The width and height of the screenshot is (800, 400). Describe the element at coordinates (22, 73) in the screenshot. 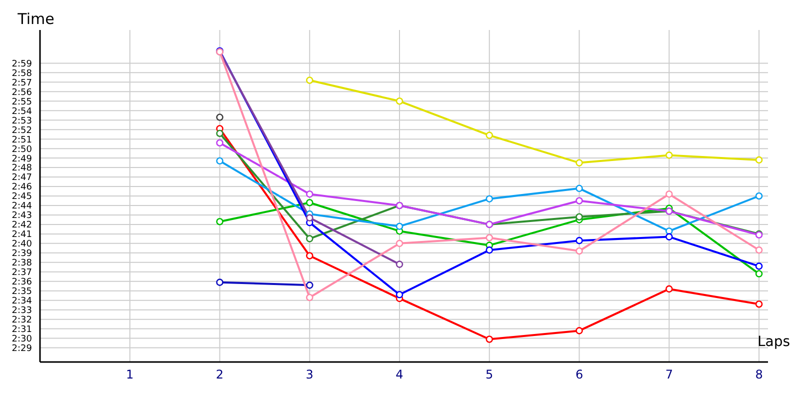

I see `y-tick-label: 2:58` at that location.